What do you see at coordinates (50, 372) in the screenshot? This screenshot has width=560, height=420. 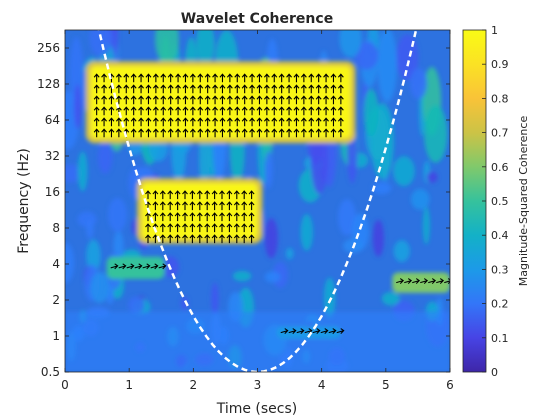 I see `y-tick-label: 0.5` at bounding box center [50, 372].